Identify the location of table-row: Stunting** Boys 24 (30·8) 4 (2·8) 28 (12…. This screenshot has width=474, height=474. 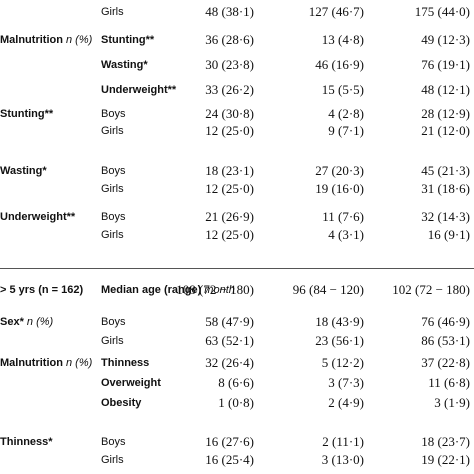
(237, 114).